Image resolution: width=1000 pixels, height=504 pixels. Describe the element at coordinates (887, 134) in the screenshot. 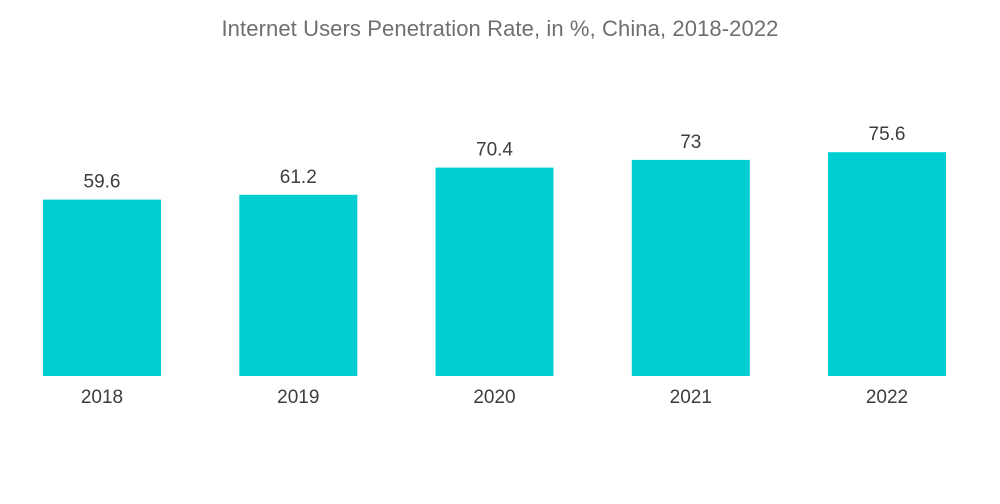

I see `value-label-2022: 75.6` at that location.